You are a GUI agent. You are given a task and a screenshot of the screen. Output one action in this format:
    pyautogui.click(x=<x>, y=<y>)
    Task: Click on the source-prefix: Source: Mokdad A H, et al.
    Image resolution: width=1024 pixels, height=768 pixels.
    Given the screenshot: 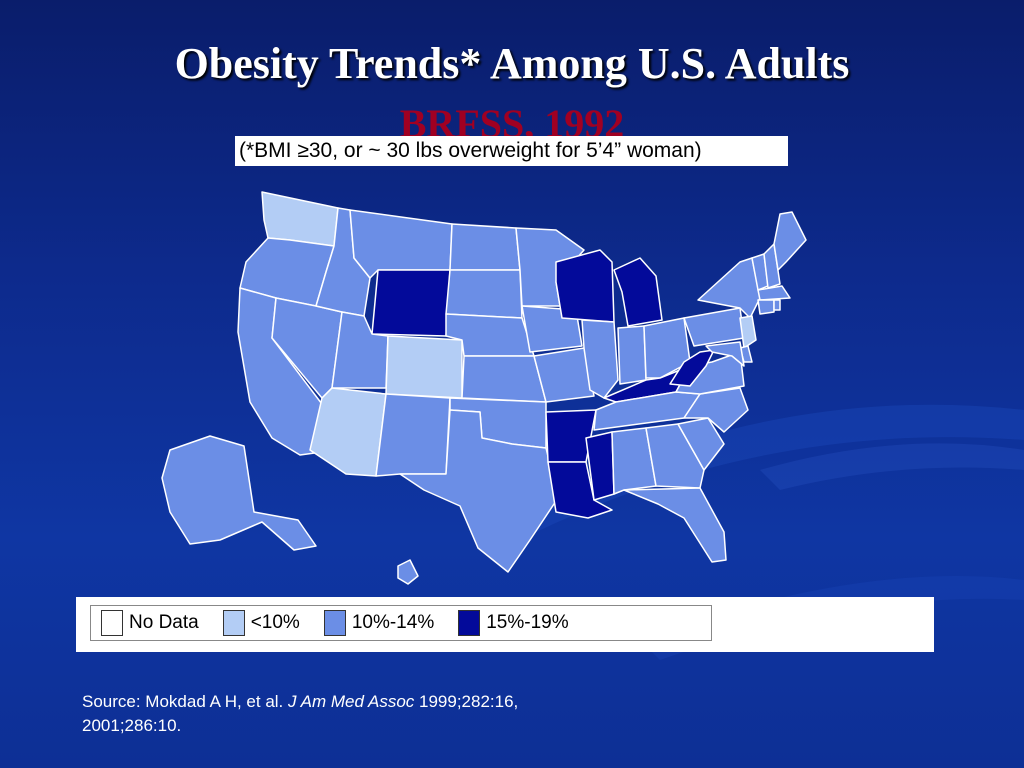 What is the action you would take?
    pyautogui.click(x=185, y=701)
    